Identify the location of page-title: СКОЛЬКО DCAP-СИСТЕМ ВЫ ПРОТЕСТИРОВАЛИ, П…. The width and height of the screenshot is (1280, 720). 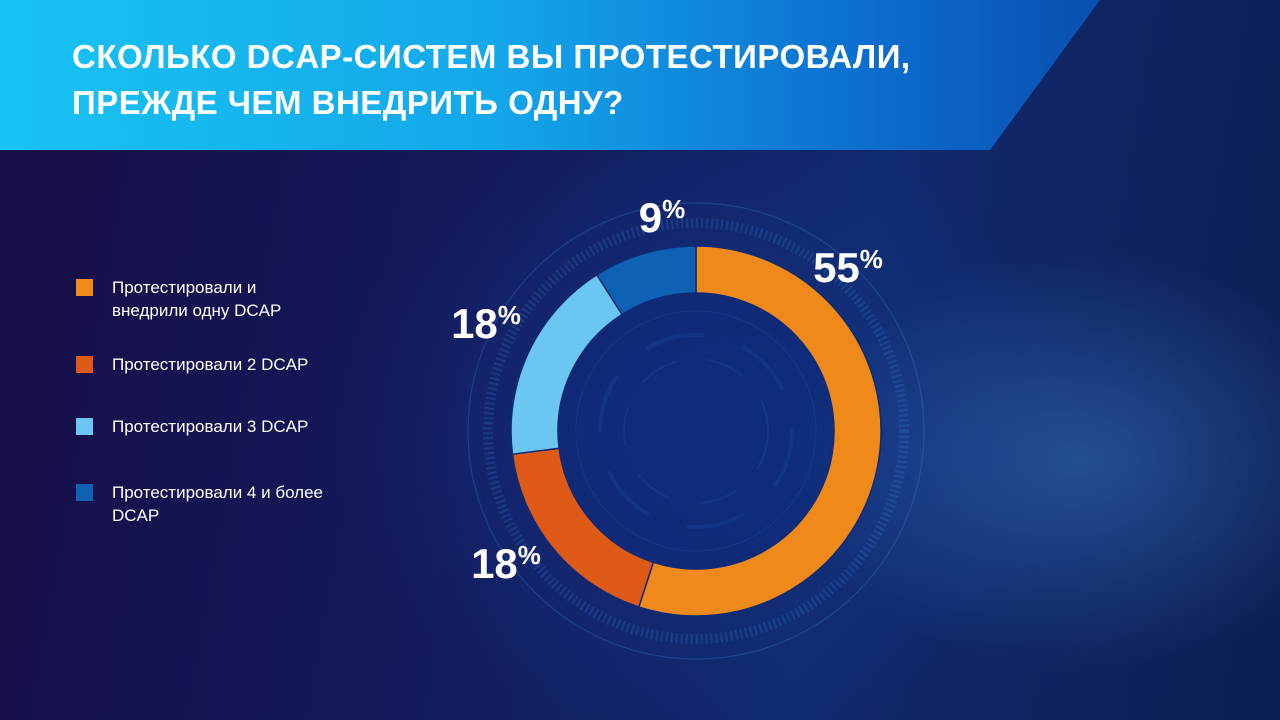
(562, 80).